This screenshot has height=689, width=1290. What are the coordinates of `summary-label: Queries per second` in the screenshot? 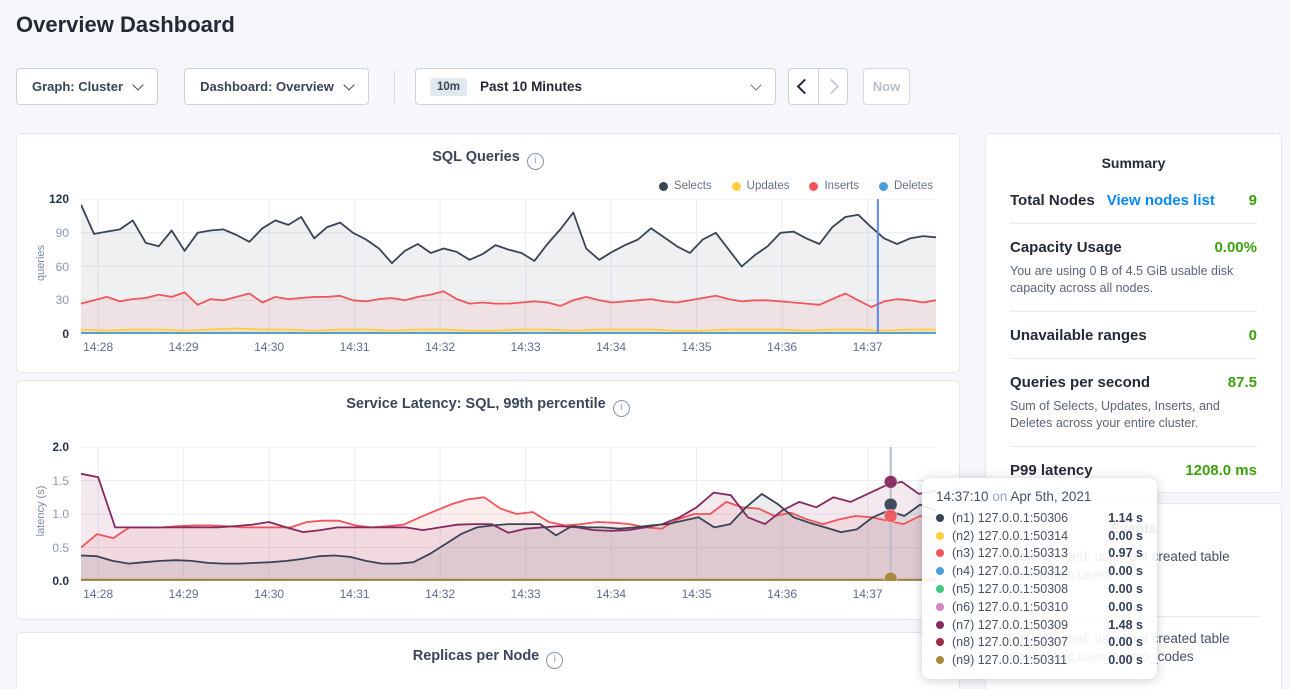 It's located at (1080, 382).